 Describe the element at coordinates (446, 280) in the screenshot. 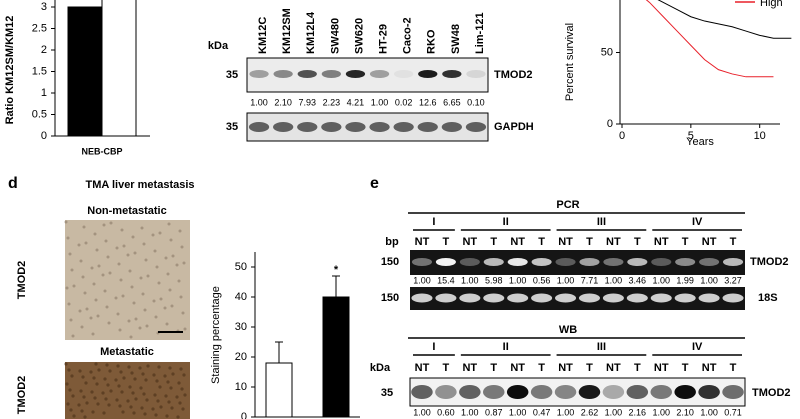

I see `ratio-label: 15.4` at that location.